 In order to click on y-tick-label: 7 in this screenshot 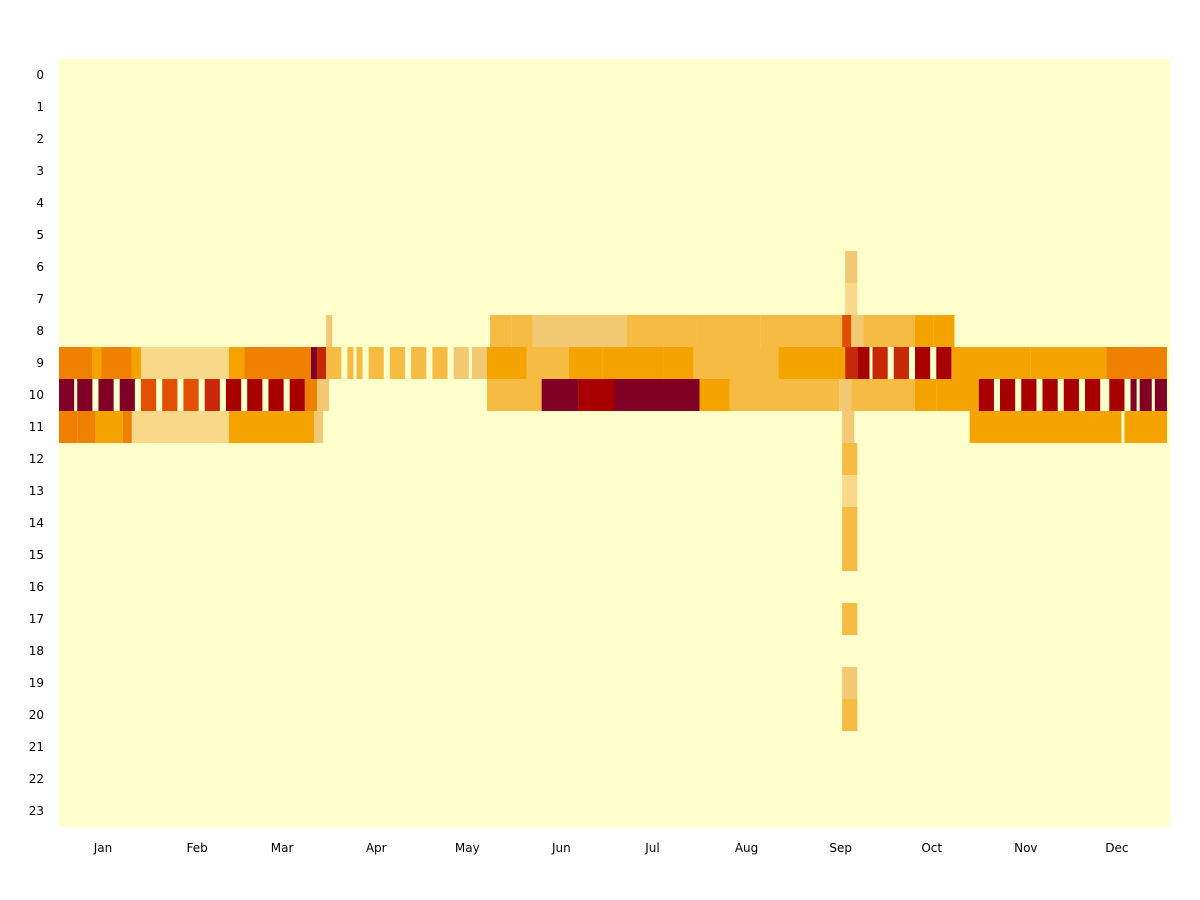, I will do `click(40, 299)`.